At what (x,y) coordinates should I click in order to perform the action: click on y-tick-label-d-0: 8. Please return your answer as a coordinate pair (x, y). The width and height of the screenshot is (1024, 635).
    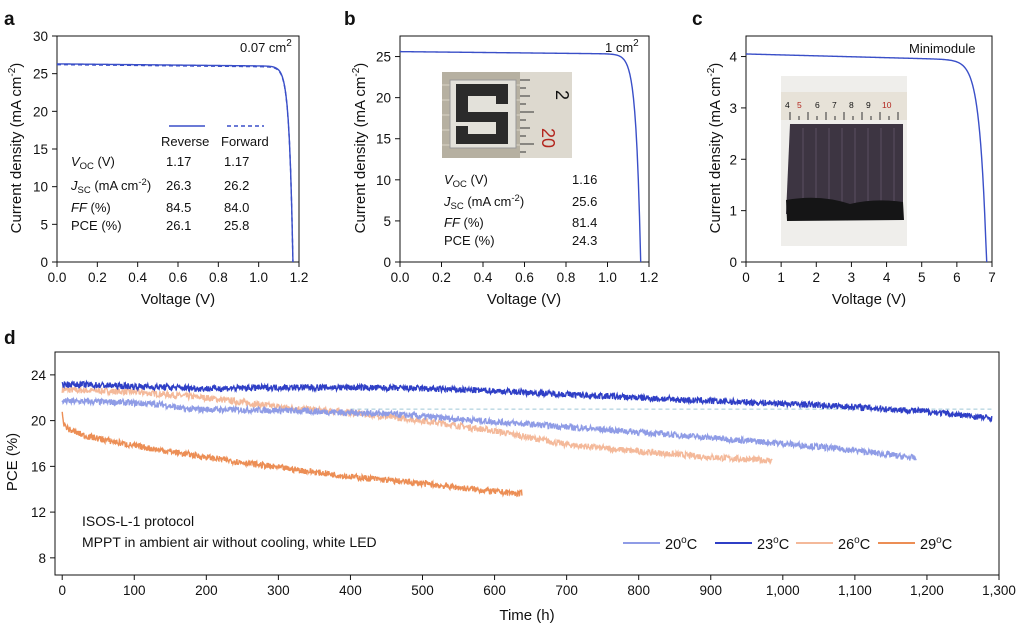
    Looking at the image, I should click on (42, 558).